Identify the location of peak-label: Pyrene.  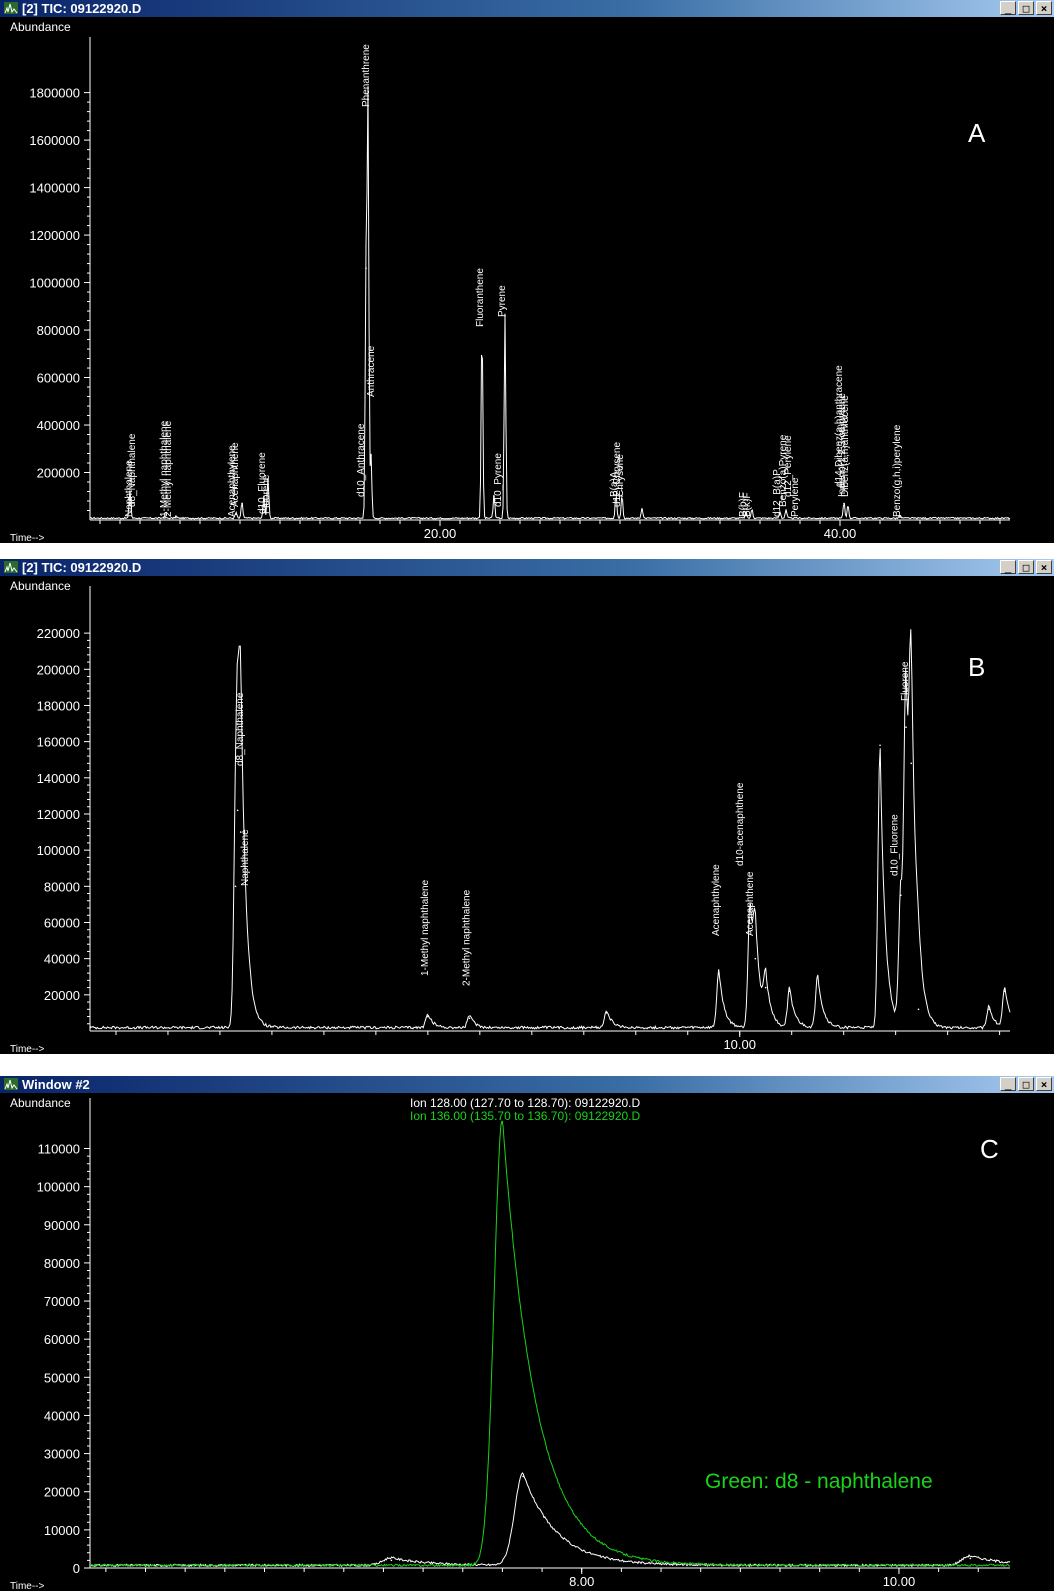
(502, 301).